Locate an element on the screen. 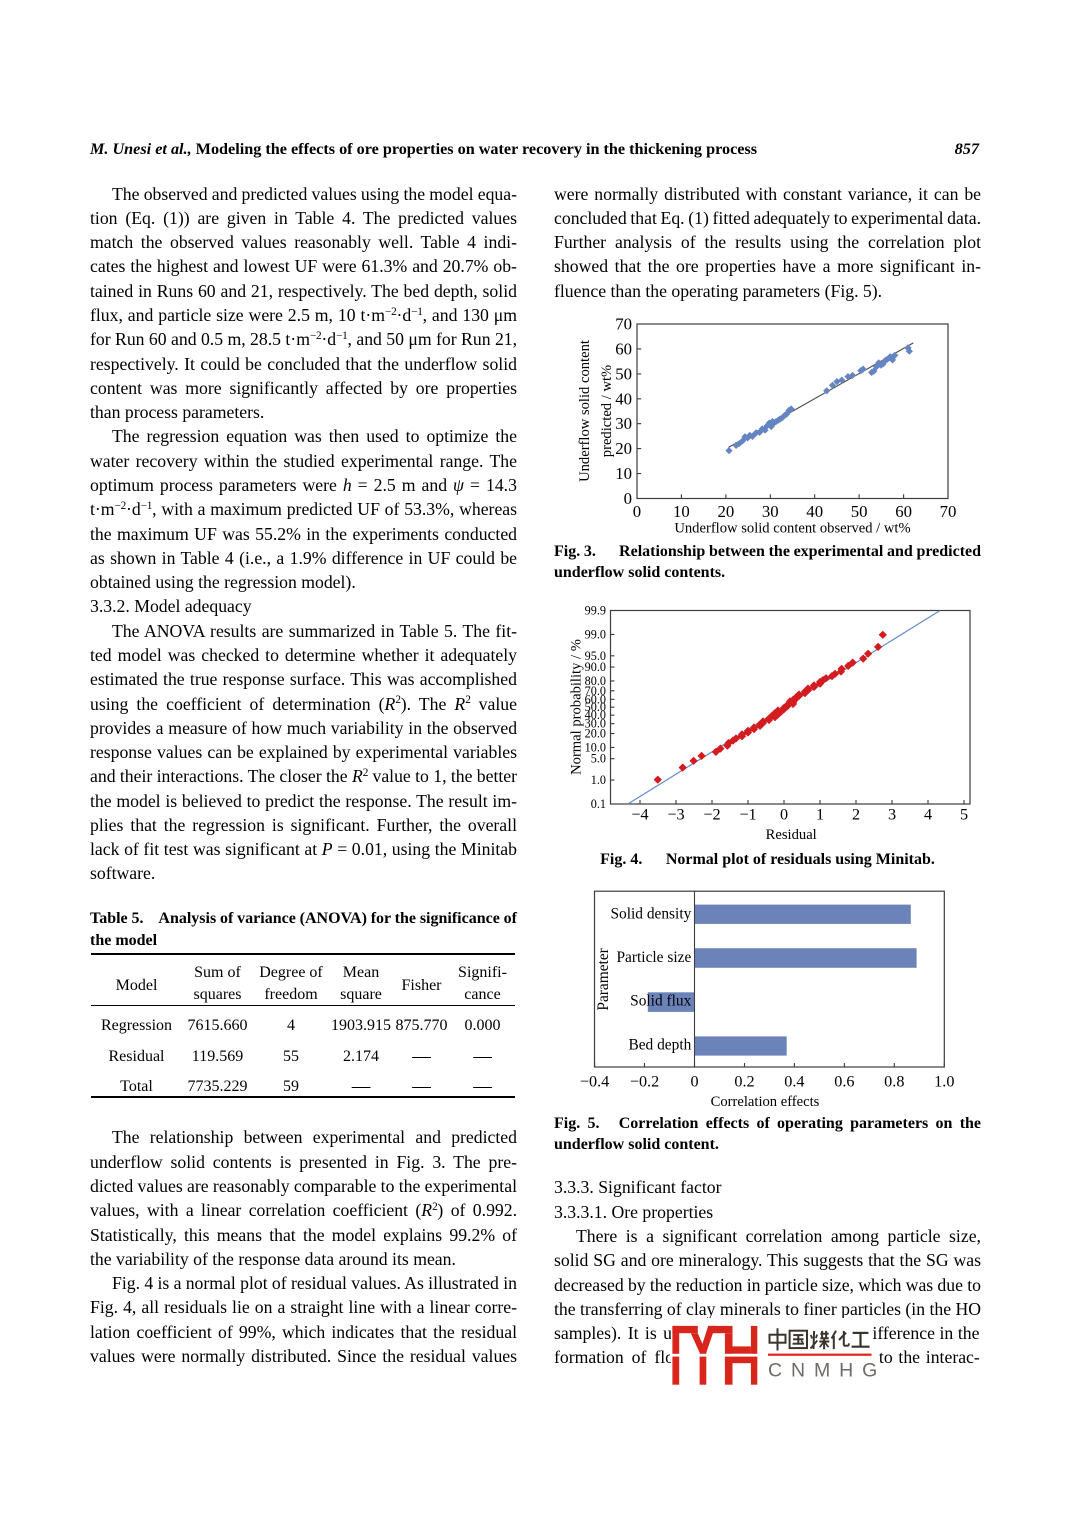 The width and height of the screenshot is (1072, 1516). svg-text: −0.4 is located at coordinates (594, 1082).